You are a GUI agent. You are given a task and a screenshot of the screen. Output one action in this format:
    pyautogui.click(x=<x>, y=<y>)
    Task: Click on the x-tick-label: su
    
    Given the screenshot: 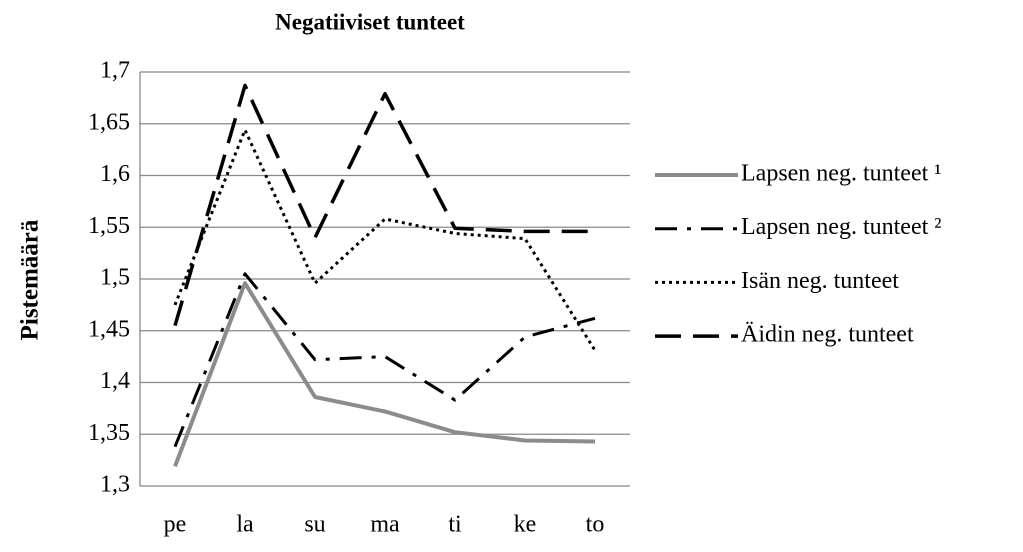 What is the action you would take?
    pyautogui.click(x=314, y=525)
    